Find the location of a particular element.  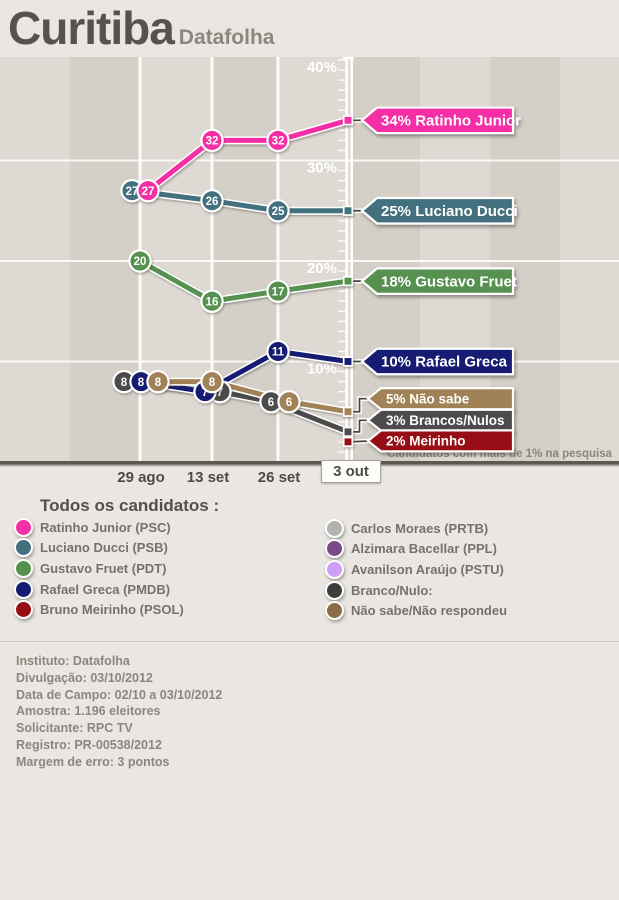

svg-text: 10% Rafael Greca is located at coordinates (444, 362).